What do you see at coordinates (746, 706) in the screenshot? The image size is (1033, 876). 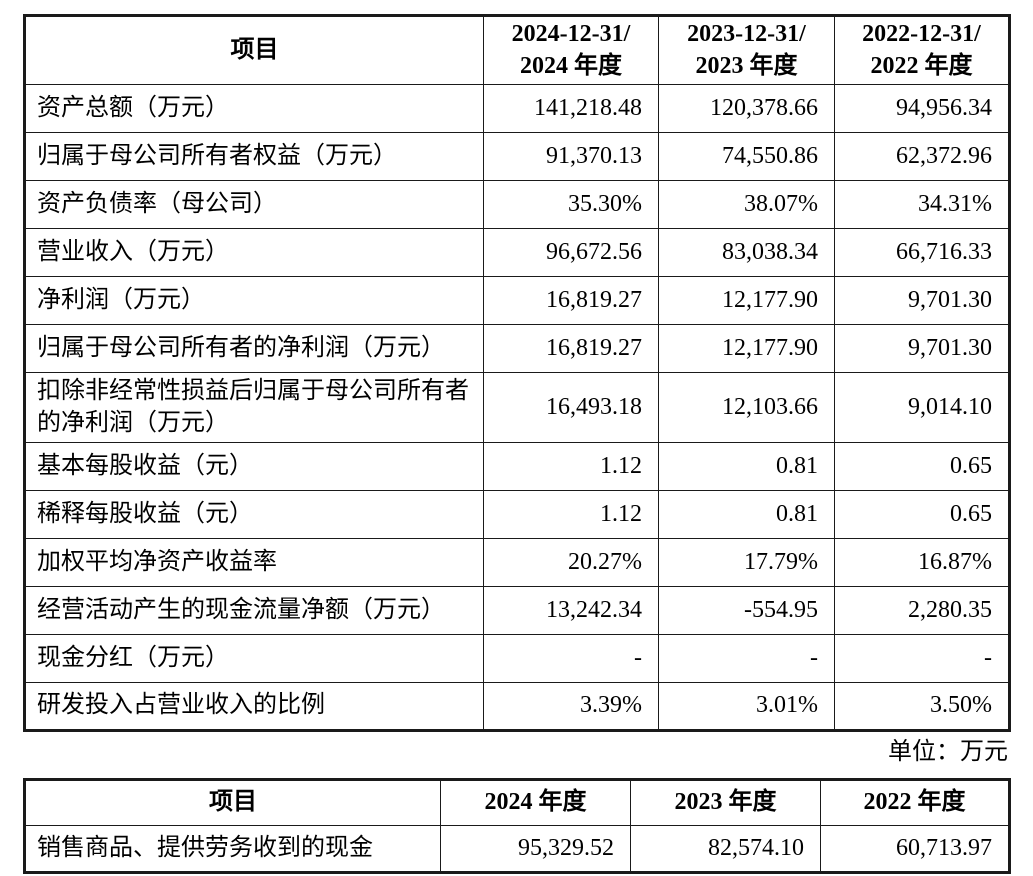 I see `value-cell: 3.01%` at bounding box center [746, 706].